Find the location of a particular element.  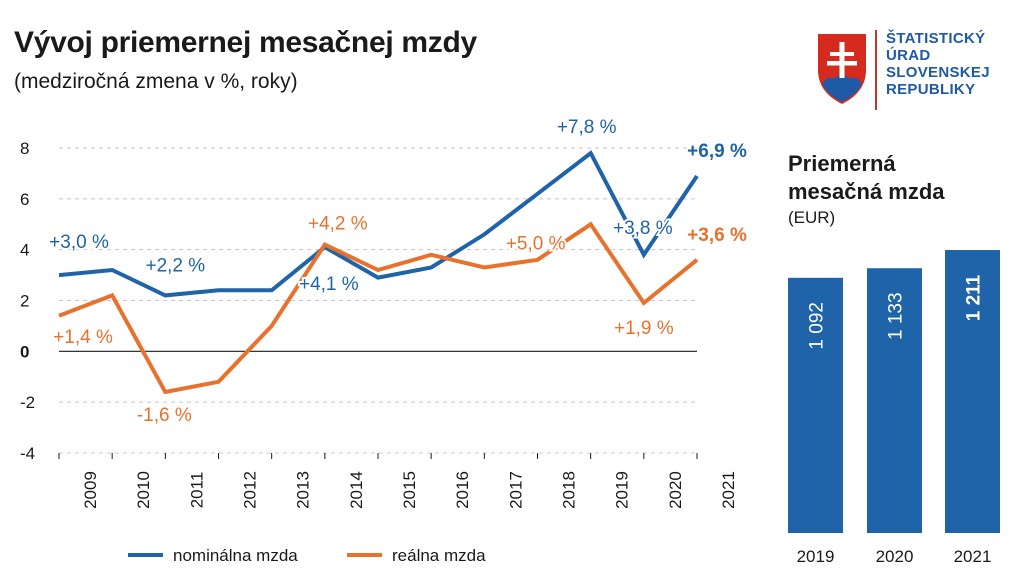

logo-line: ÚRAD is located at coordinates (908, 55).